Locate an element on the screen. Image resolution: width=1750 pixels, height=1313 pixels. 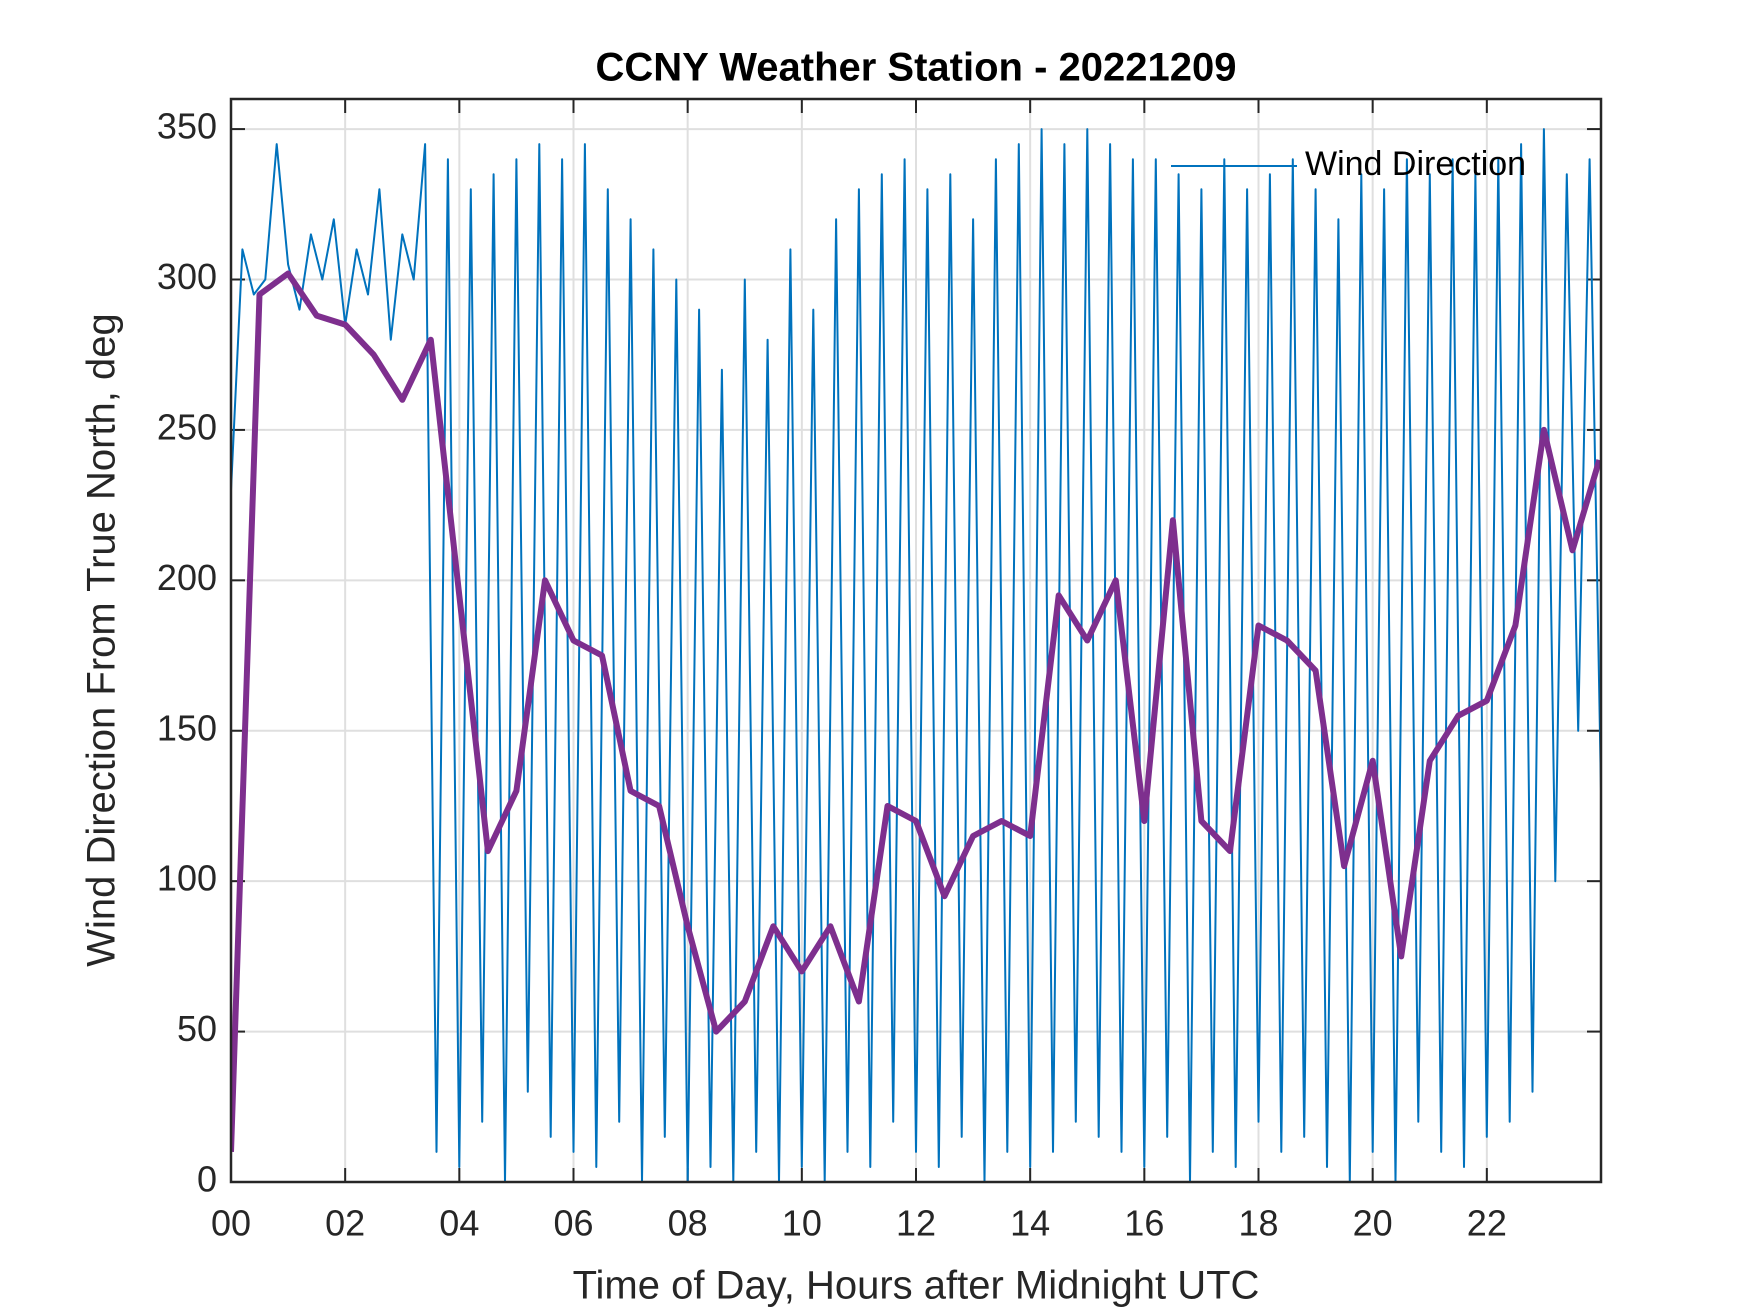
legend-label: Wind Direction is located at coordinates (1415, 164).